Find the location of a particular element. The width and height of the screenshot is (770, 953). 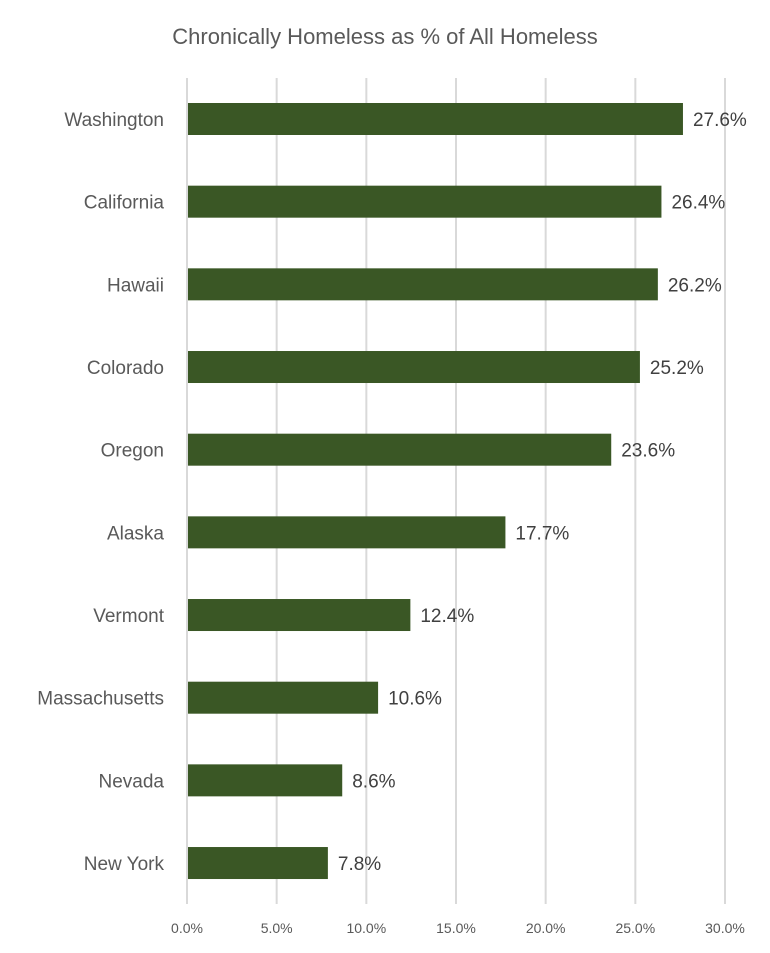

x-tick-label: 5.0% is located at coordinates (277, 928).